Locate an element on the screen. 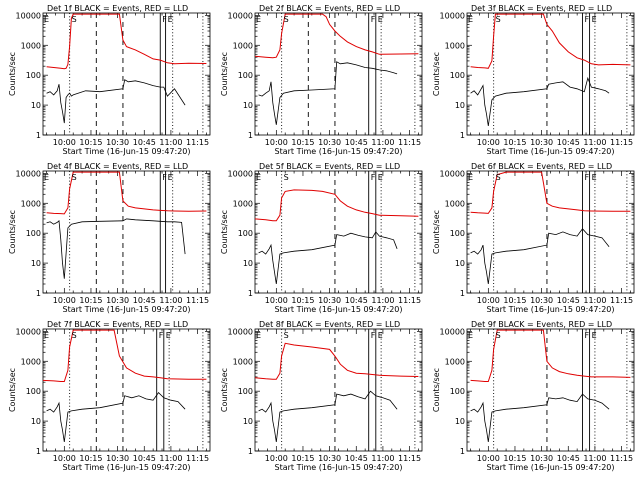 Image resolution: width=640 pixels, height=480 pixels. chart-title: Det 1f BLACK = Events, RED = LLD is located at coordinates (117, 8).